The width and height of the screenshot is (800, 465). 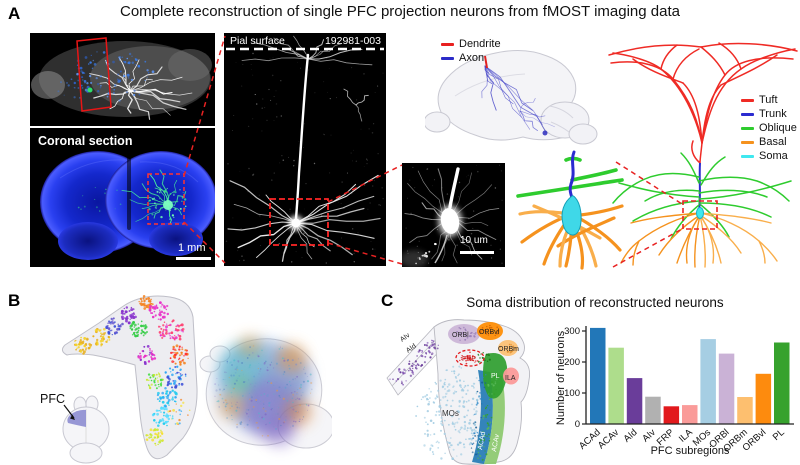 I want to click on orbm-region, so click(x=508, y=348).